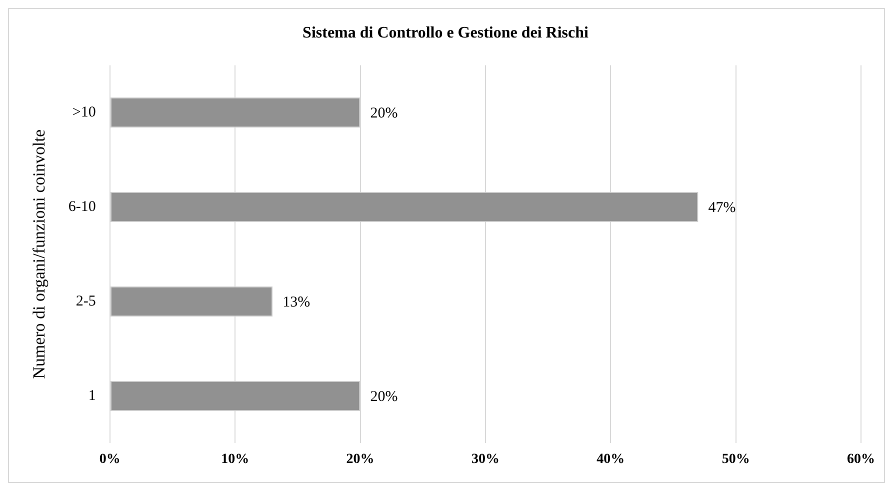 Image resolution: width=891 pixels, height=488 pixels. Describe the element at coordinates (446, 33) in the screenshot. I see `chart-title: Sistema di Controllo e Gestione dei Rischi` at that location.